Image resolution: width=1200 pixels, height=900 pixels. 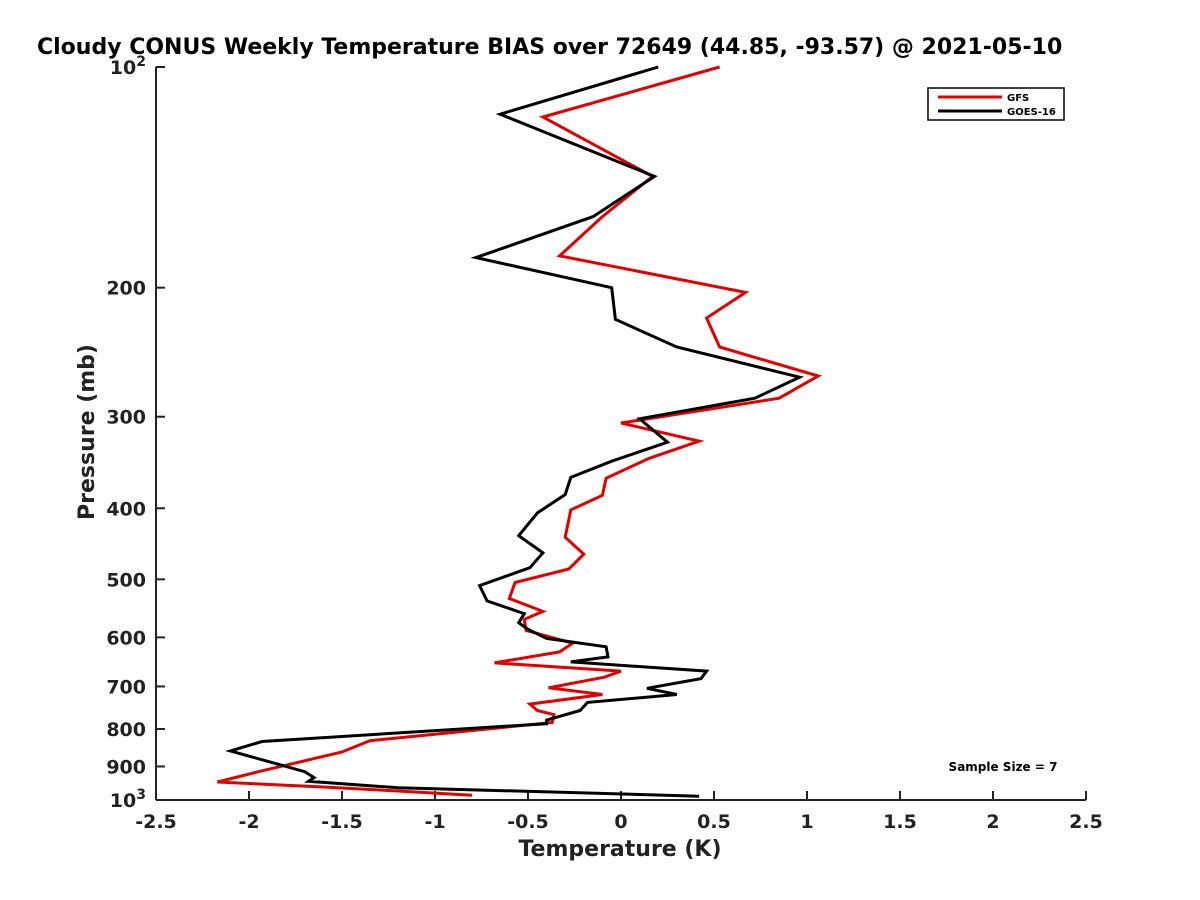 What do you see at coordinates (126, 687) in the screenshot?
I see `y-tick-label: 700` at bounding box center [126, 687].